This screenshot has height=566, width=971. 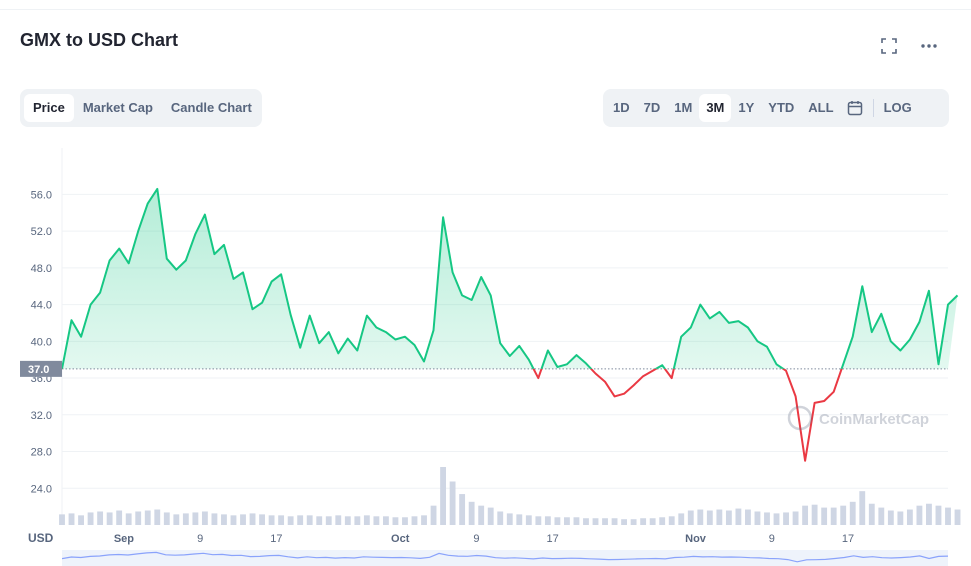 I want to click on tab-price: Price, so click(x=49, y=108).